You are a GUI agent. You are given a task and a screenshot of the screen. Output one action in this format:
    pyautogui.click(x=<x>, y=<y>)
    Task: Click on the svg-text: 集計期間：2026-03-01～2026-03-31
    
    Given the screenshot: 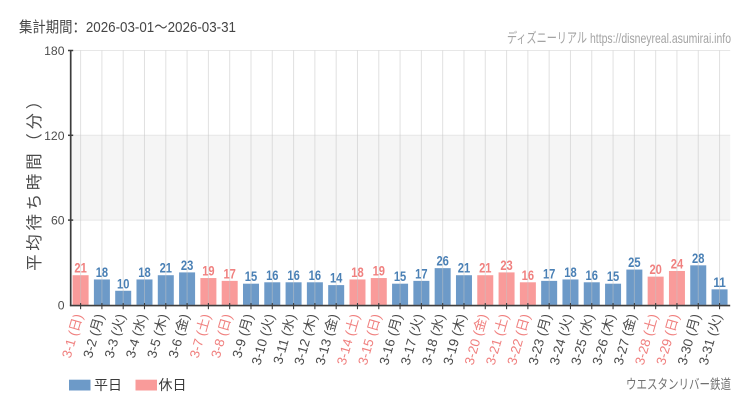 What is the action you would take?
    pyautogui.click(x=127, y=27)
    